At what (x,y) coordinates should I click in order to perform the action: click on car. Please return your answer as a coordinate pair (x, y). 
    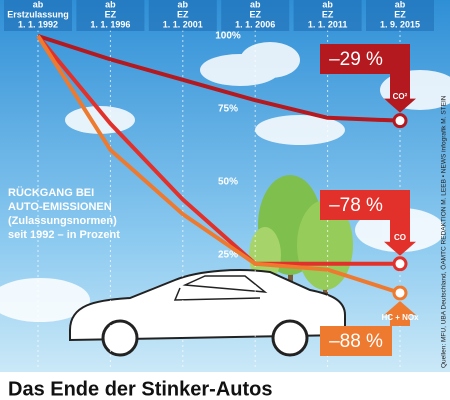
    Looking at the image, I should click on (207, 305).